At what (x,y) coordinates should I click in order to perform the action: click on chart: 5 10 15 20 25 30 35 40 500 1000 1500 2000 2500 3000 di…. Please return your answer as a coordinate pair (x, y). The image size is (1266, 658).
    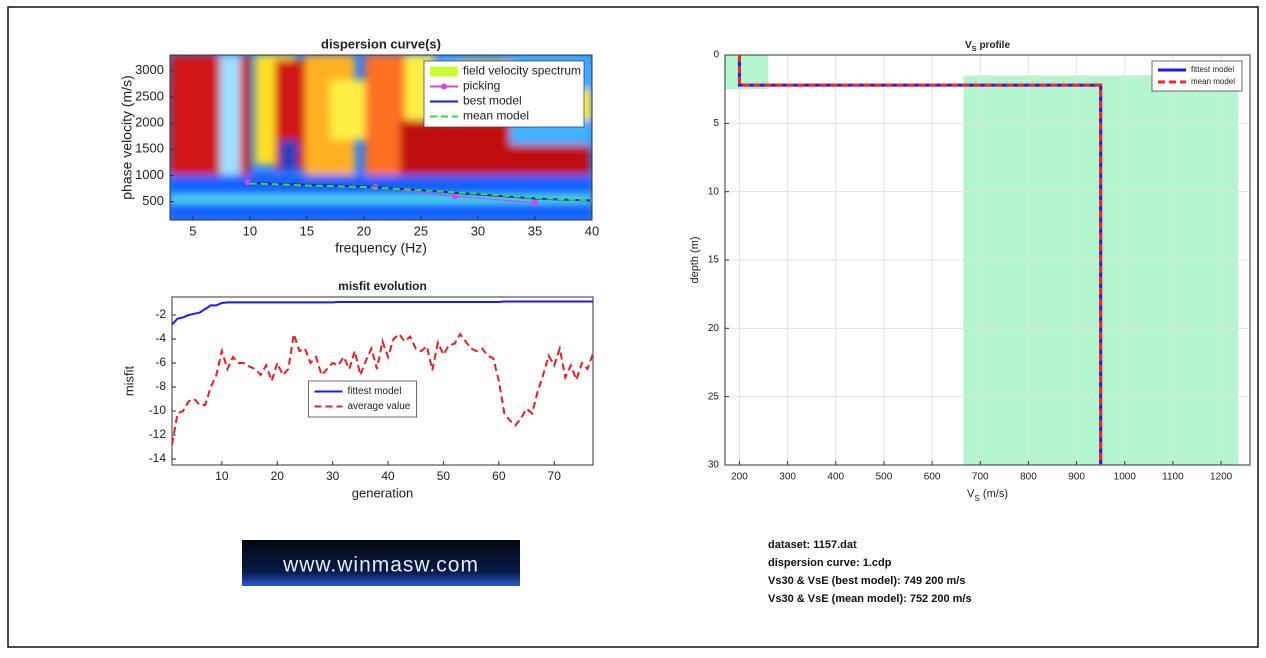
    Looking at the image, I should click on (359, 145).